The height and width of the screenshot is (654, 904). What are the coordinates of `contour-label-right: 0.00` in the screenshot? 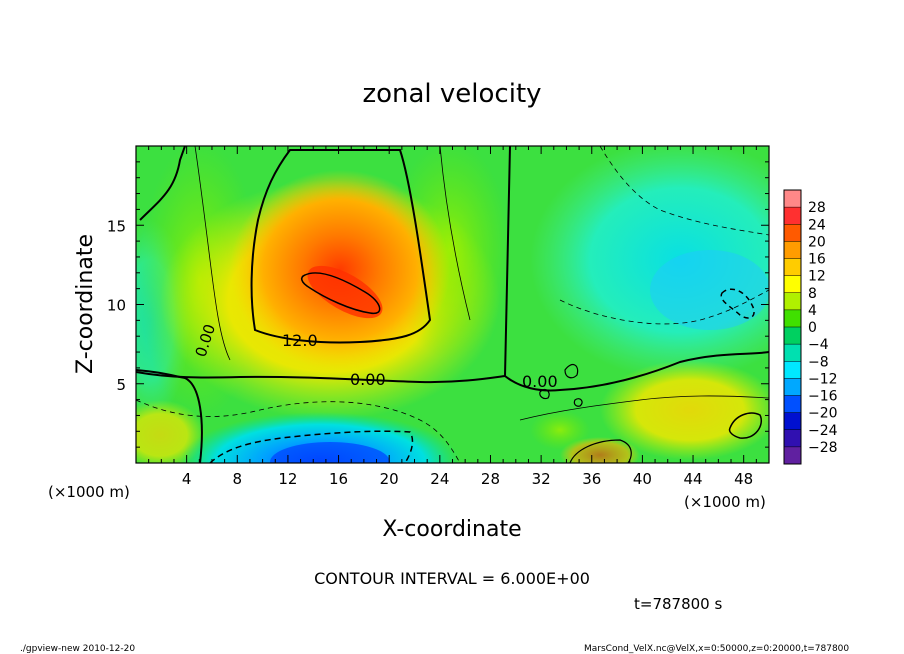 It's located at (540, 381).